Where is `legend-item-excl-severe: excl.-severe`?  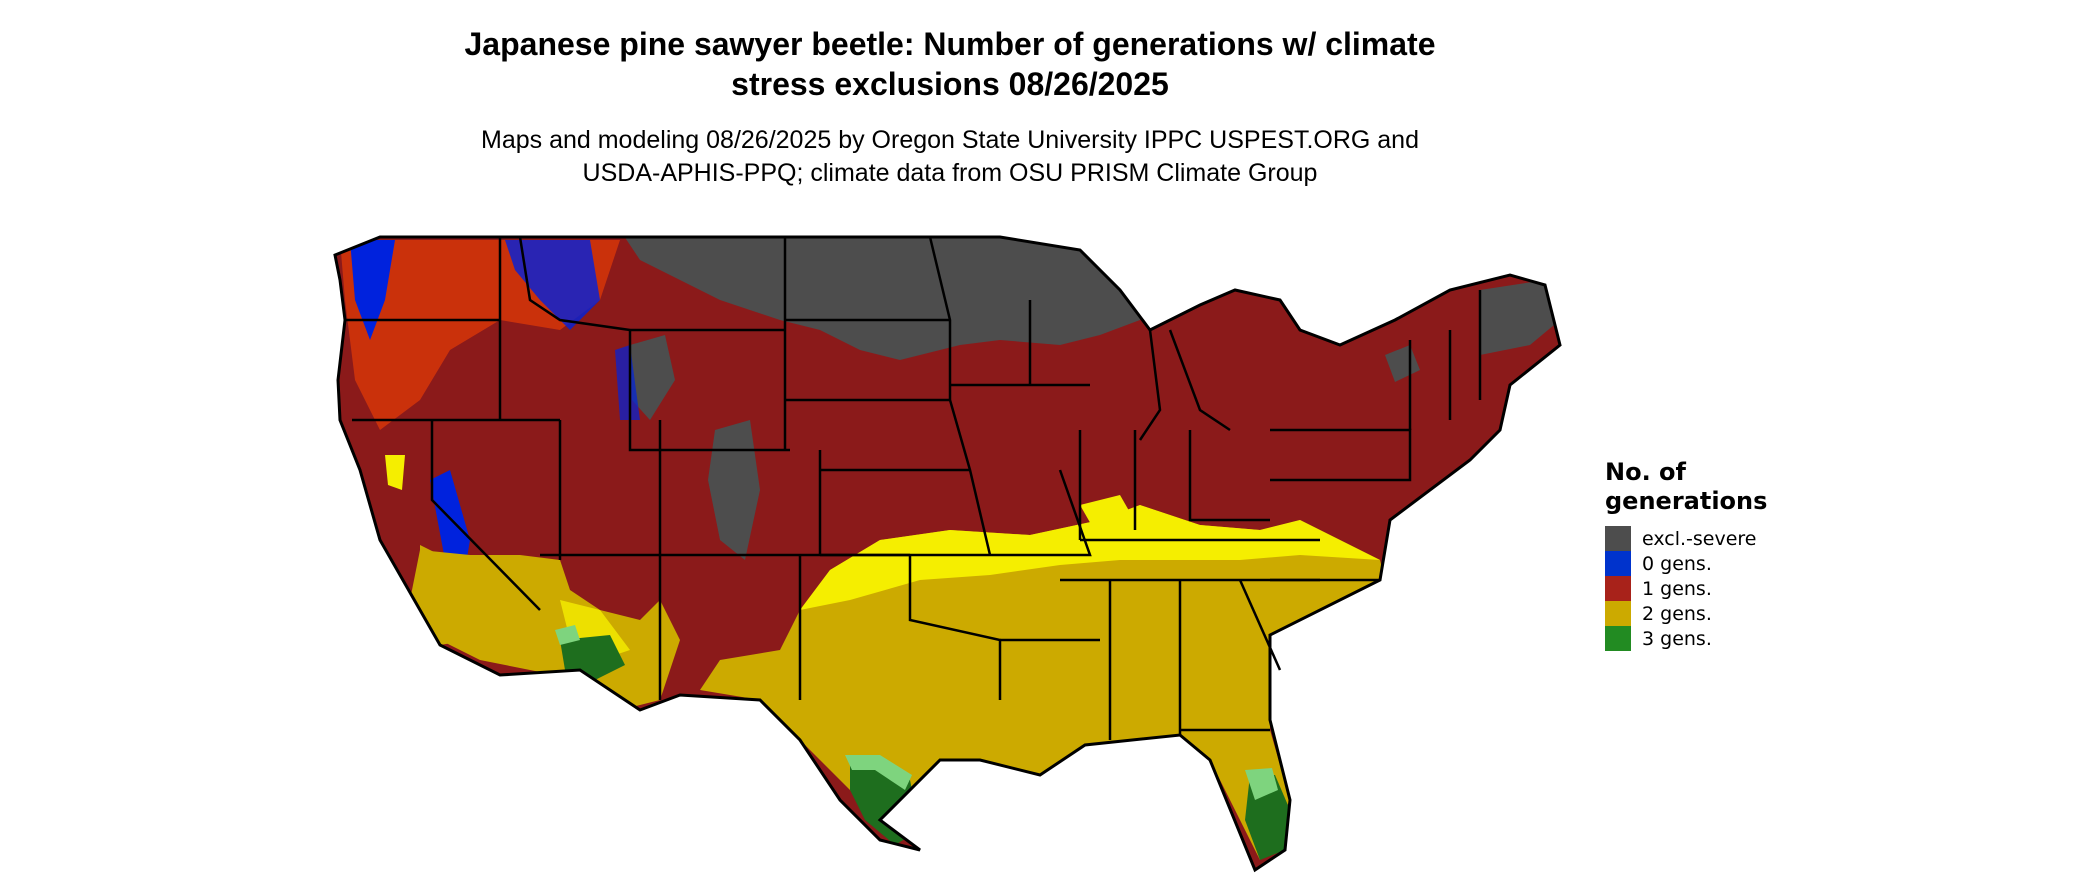 legend-item-excl-severe: excl.-severe is located at coordinates (1695, 538).